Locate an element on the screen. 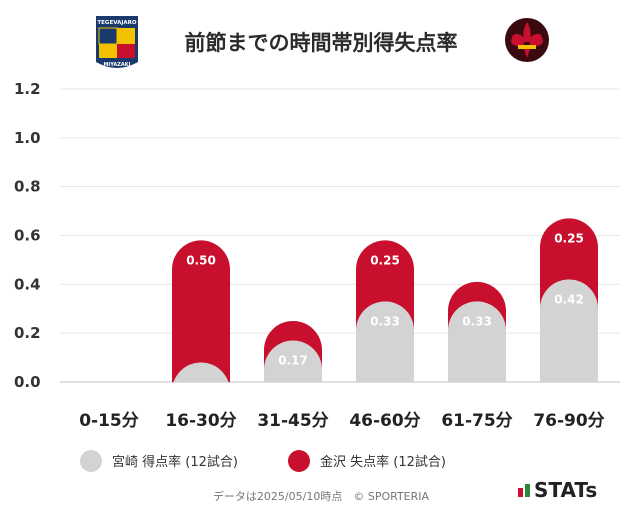 The height and width of the screenshot is (508, 641). x-tick-label: 76-90分 is located at coordinates (568, 421).